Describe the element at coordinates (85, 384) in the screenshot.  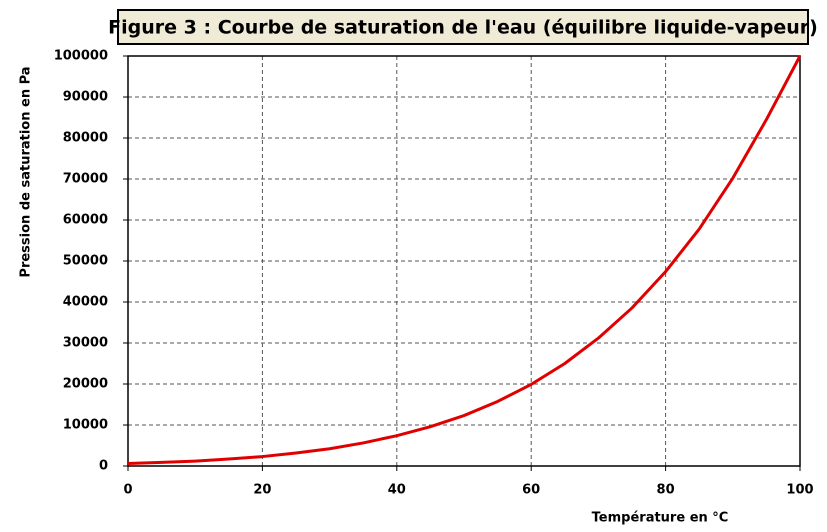
I see `y-tick-label: 20000` at that location.